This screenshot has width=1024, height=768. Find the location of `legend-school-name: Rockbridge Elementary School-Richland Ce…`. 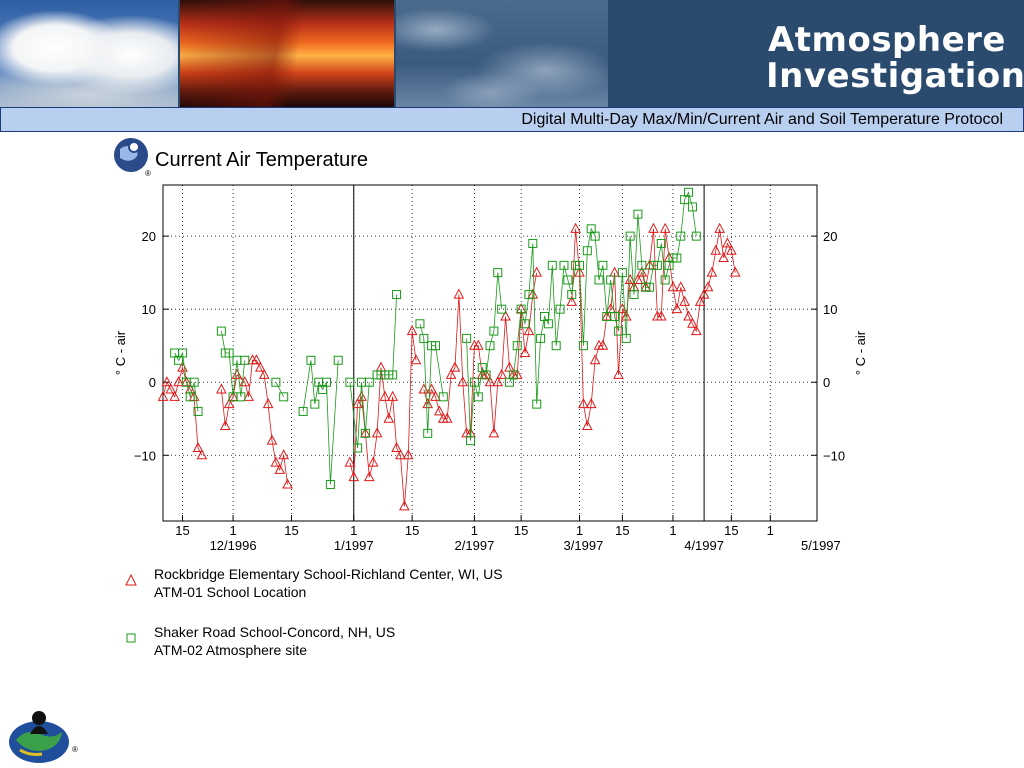

legend-school-name: Rockbridge Elementary School-Richland Ce… is located at coordinates (328, 574).